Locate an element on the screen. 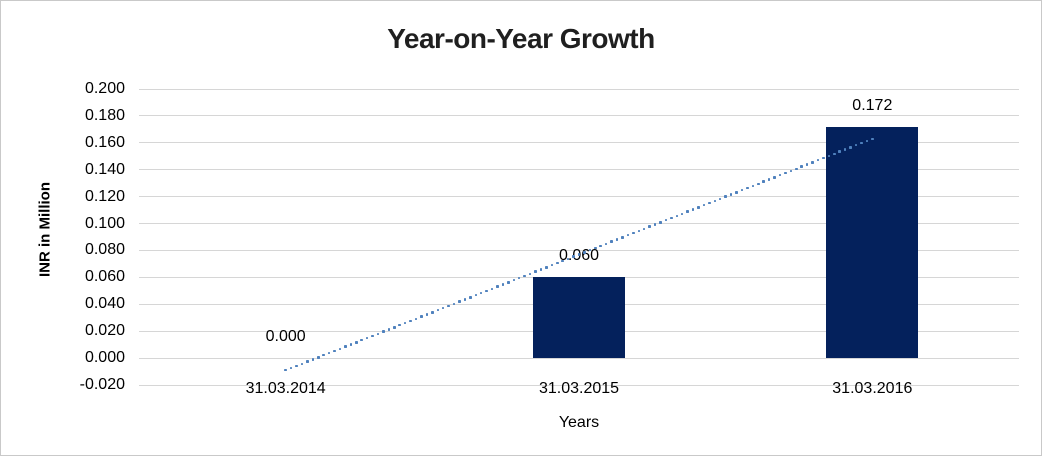  y-tick-label: 0.140 is located at coordinates (104, 169).